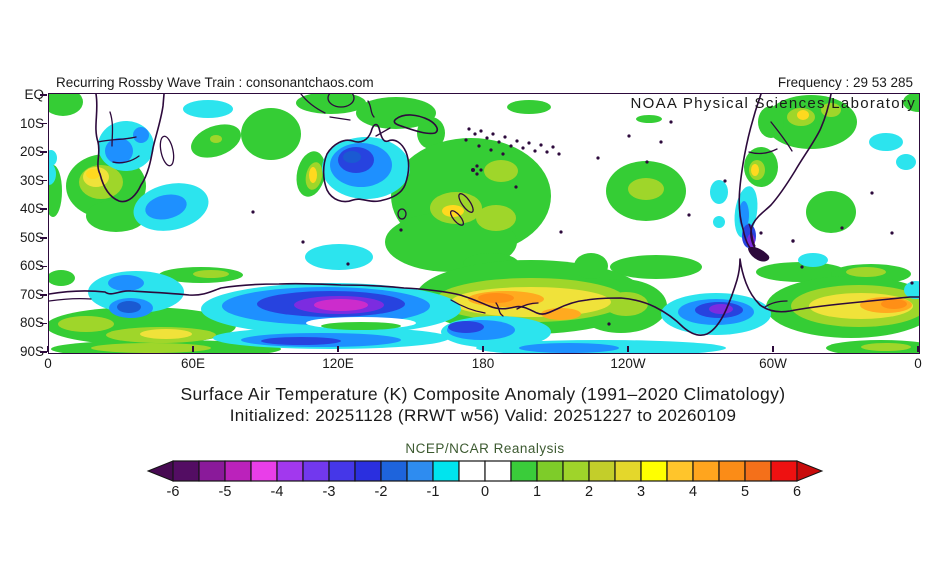  What do you see at coordinates (381, 492) in the screenshot?
I see `colorbar-tick-label: -2` at bounding box center [381, 492].